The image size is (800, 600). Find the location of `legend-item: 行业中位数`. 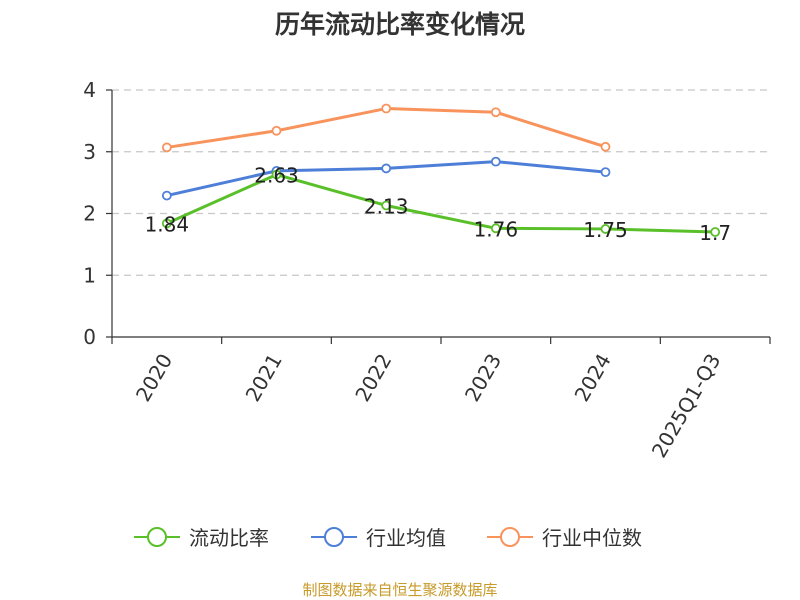

legend-item: 行业中位数 is located at coordinates (564, 538).